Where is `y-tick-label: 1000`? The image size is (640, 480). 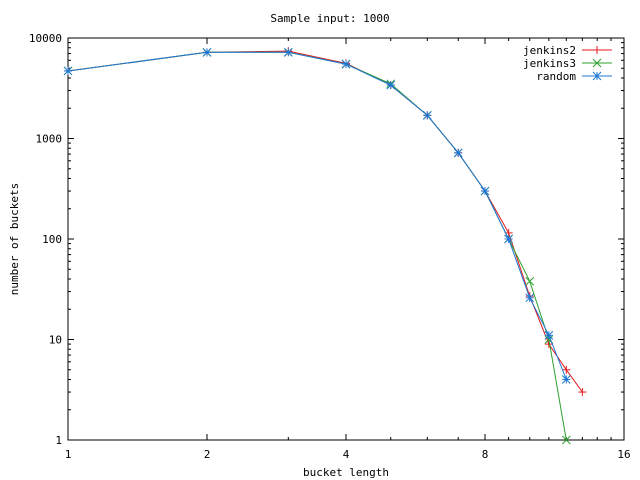
y-tick-label: 1000 is located at coordinates (49, 139).